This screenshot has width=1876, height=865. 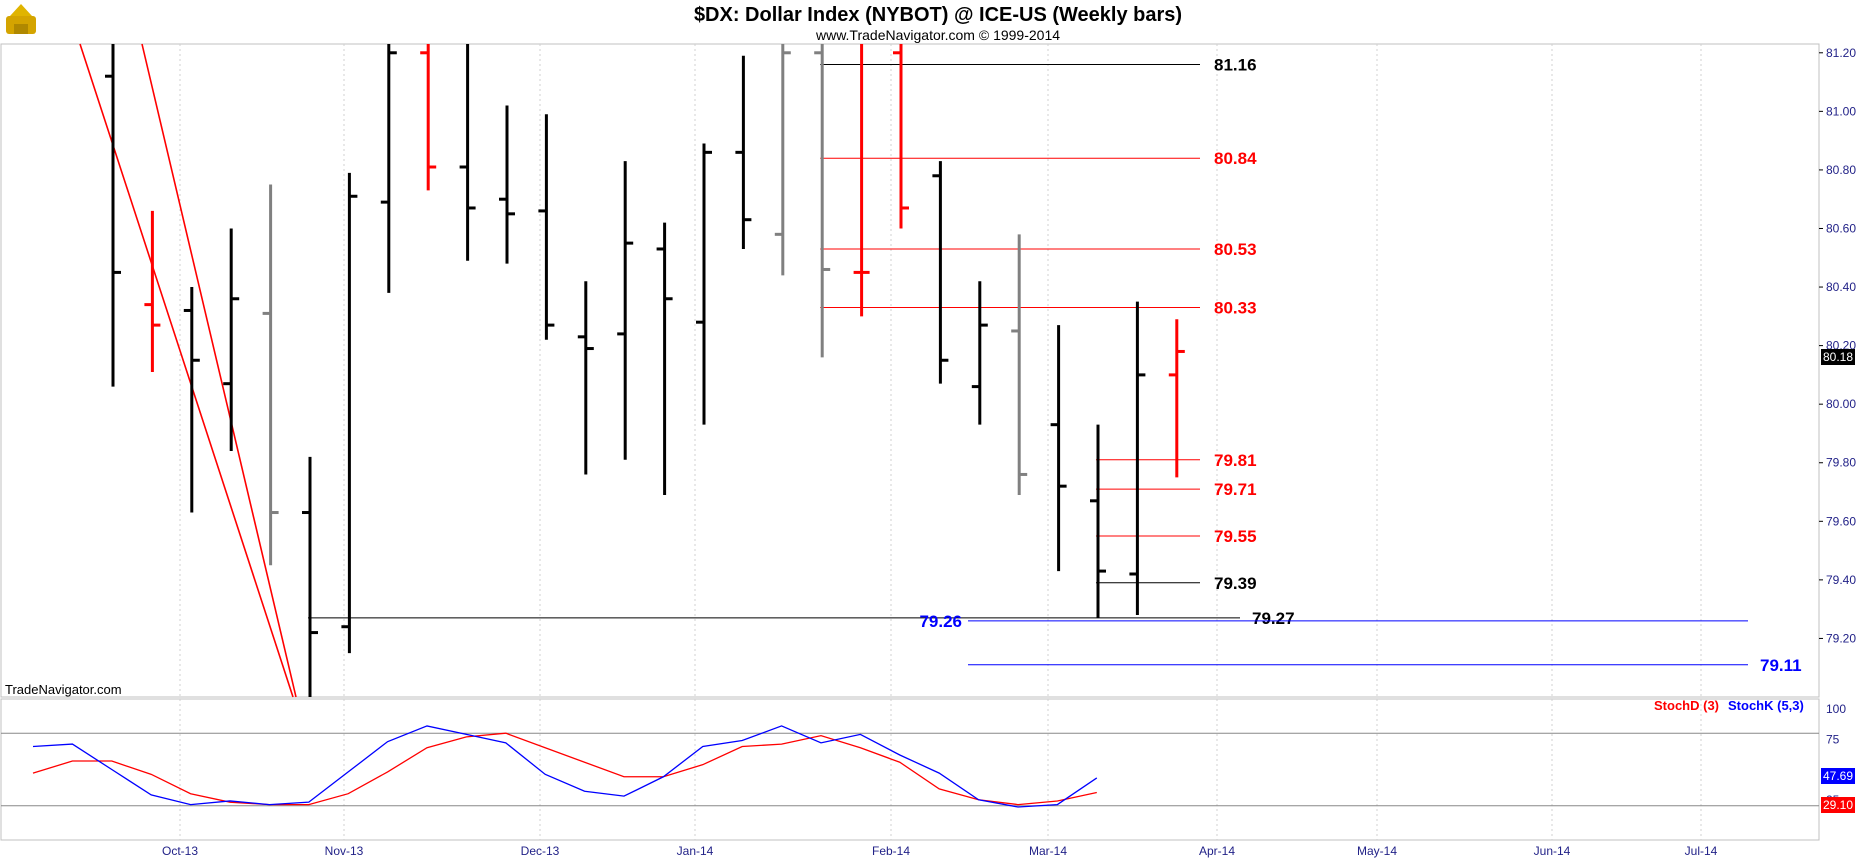 I want to click on trendlines, so click(x=188, y=370).